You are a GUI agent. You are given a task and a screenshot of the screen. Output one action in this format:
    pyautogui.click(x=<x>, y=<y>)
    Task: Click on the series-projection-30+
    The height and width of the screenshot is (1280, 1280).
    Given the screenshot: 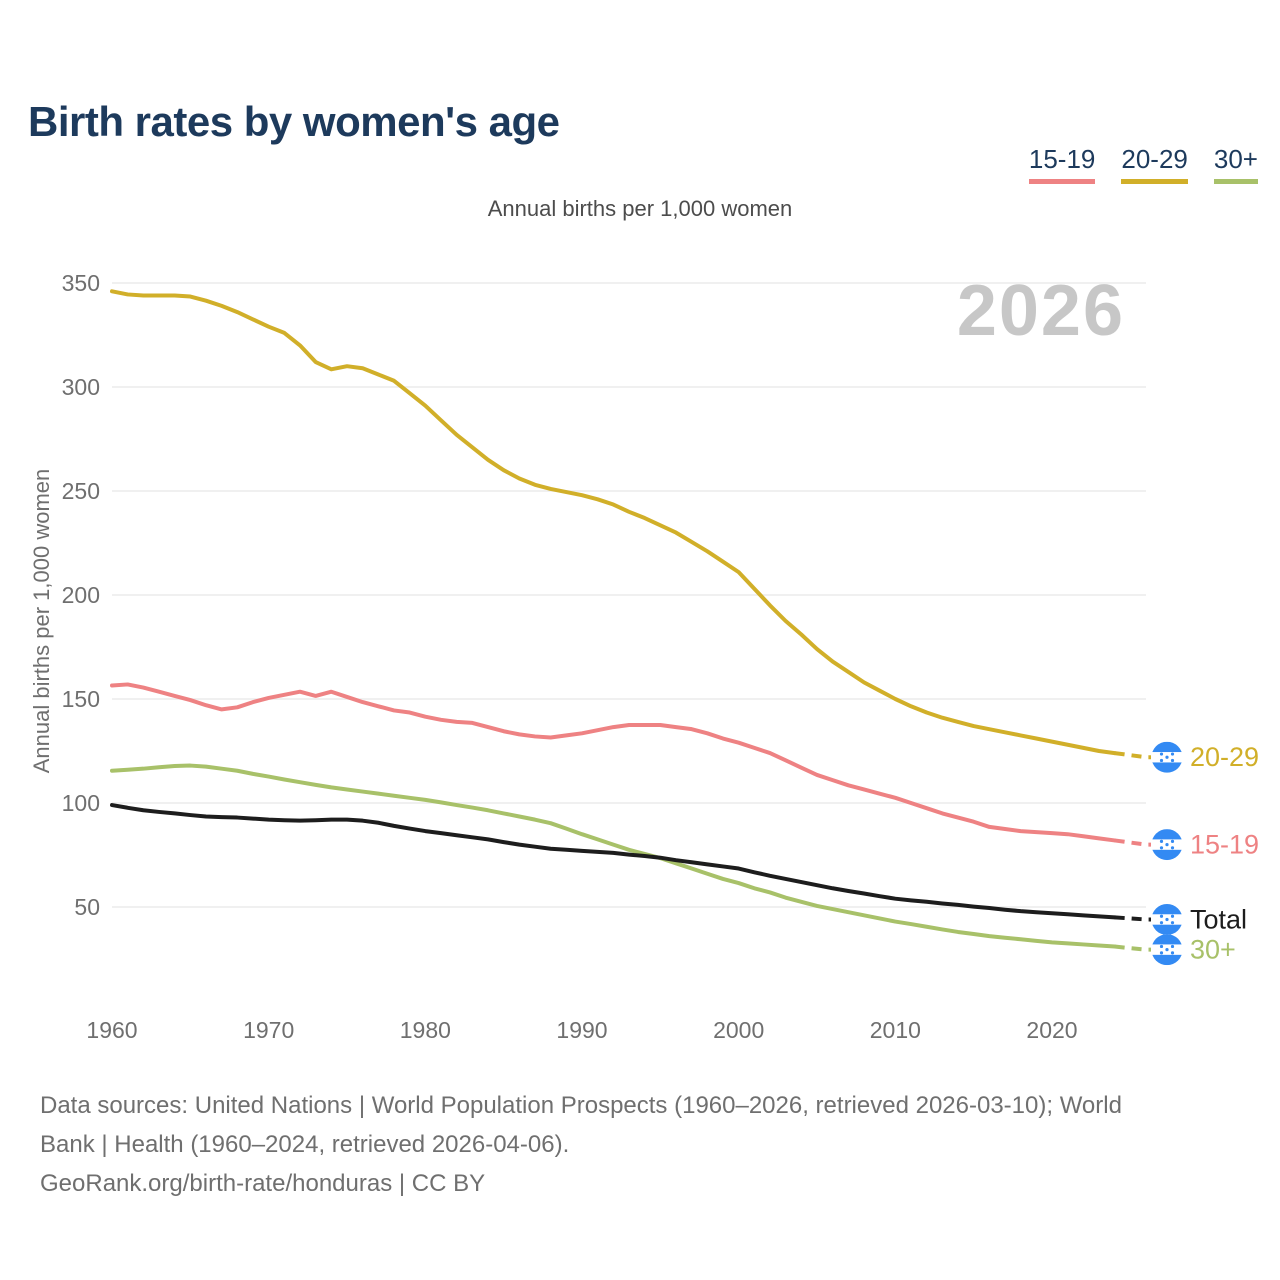 What is the action you would take?
    pyautogui.click(x=1132, y=948)
    